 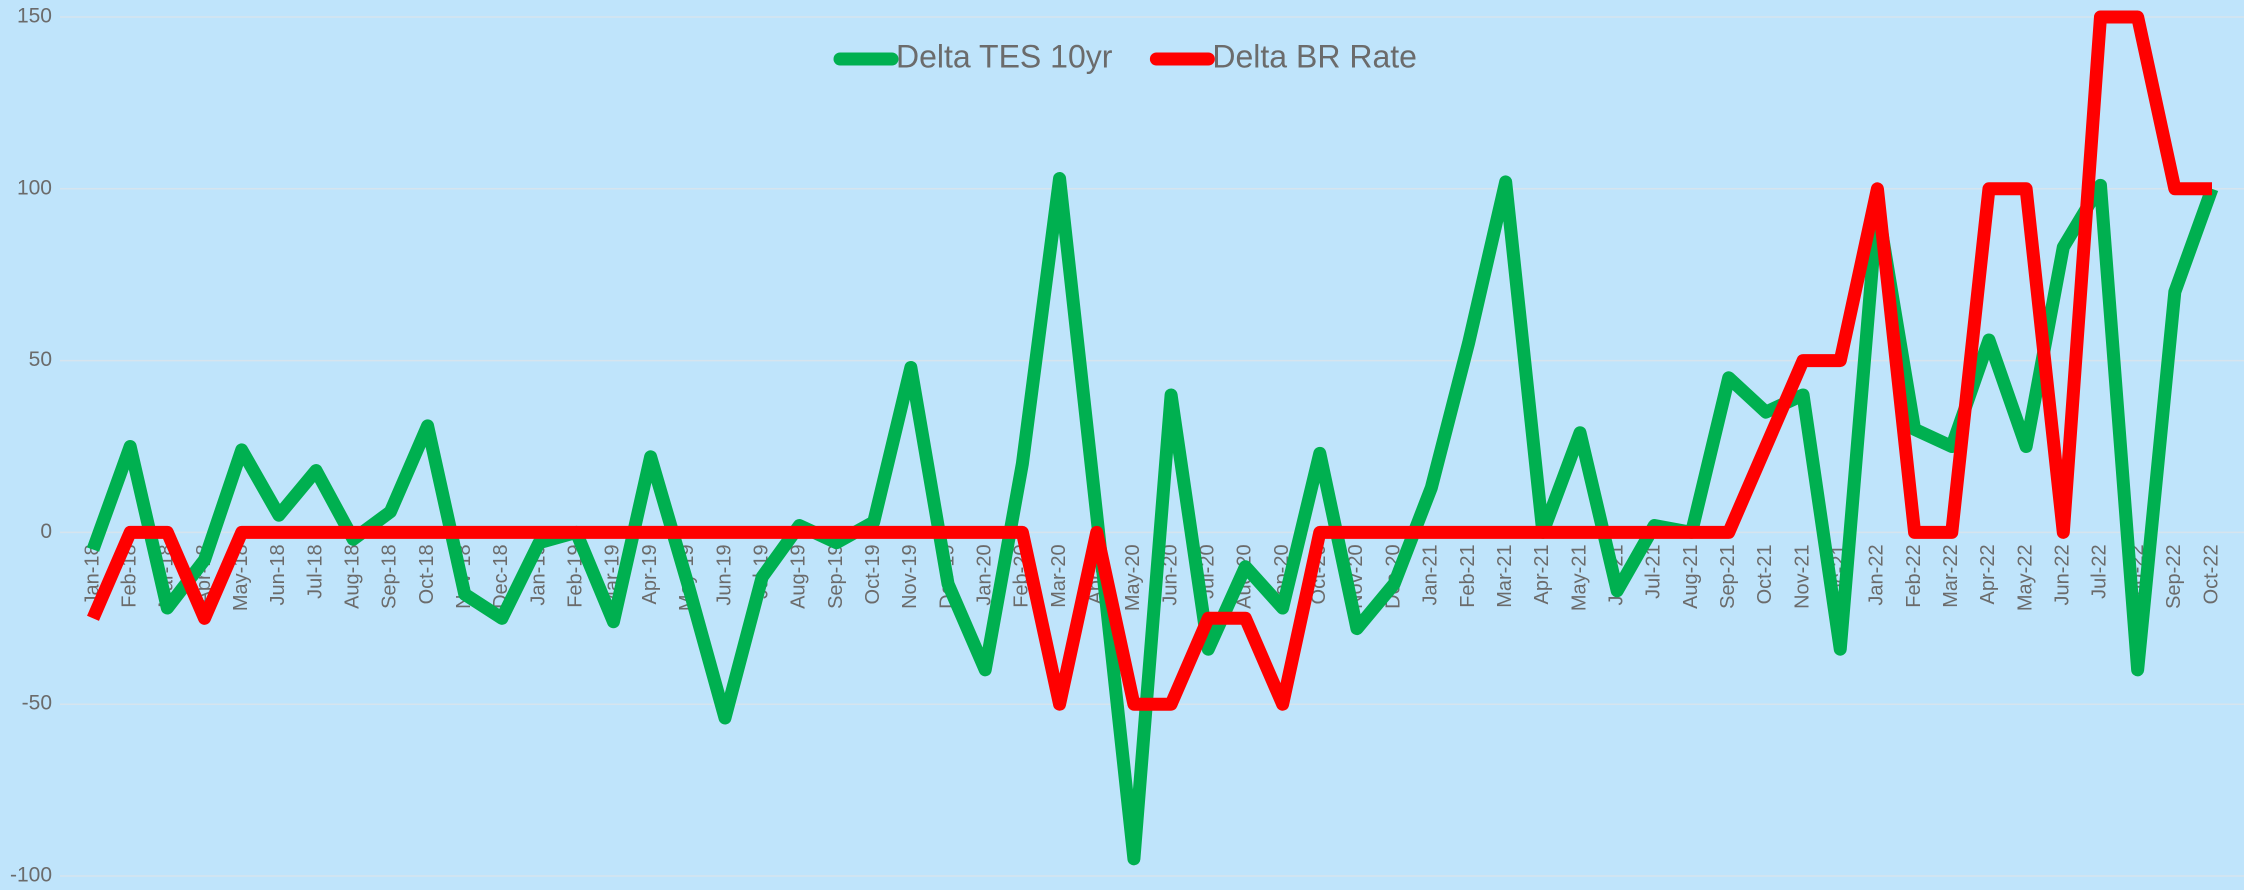 I want to click on x-tick-label: Oct-22, so click(x=2211, y=574).